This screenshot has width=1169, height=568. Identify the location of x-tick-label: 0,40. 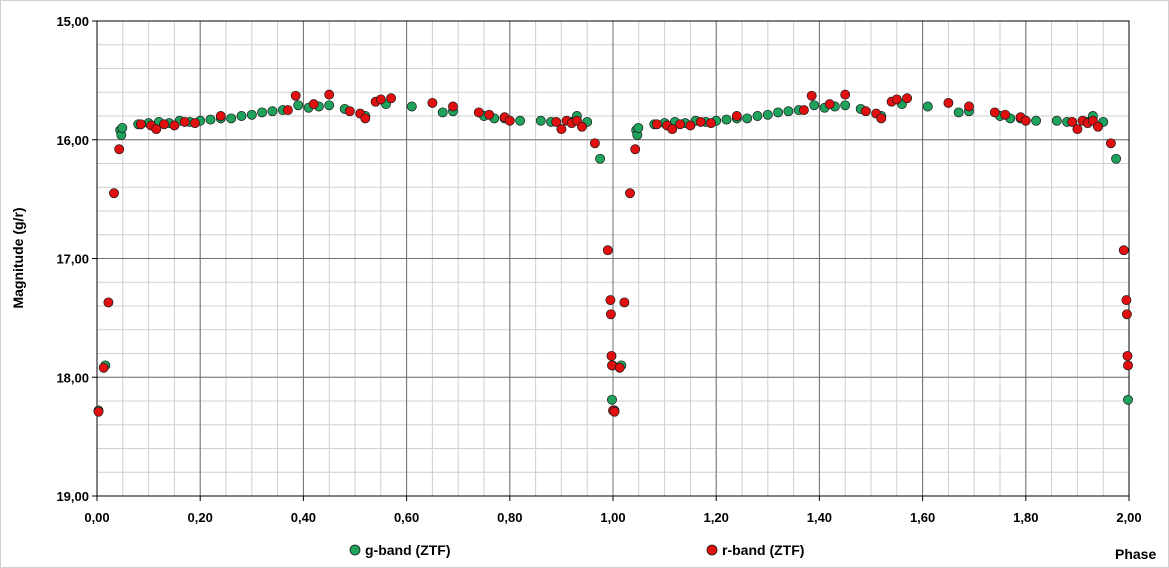
(303, 517).